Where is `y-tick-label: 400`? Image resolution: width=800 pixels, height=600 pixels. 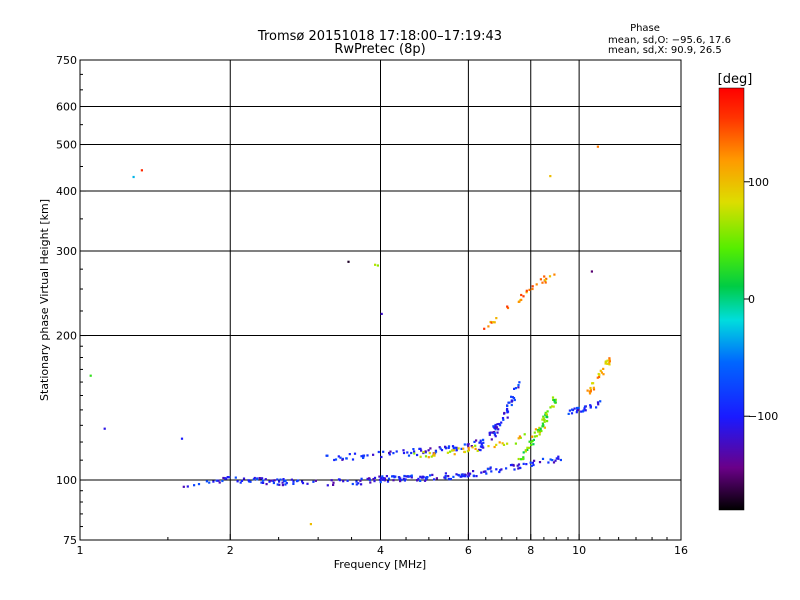 y-tick-label: 400 is located at coordinates (66, 191).